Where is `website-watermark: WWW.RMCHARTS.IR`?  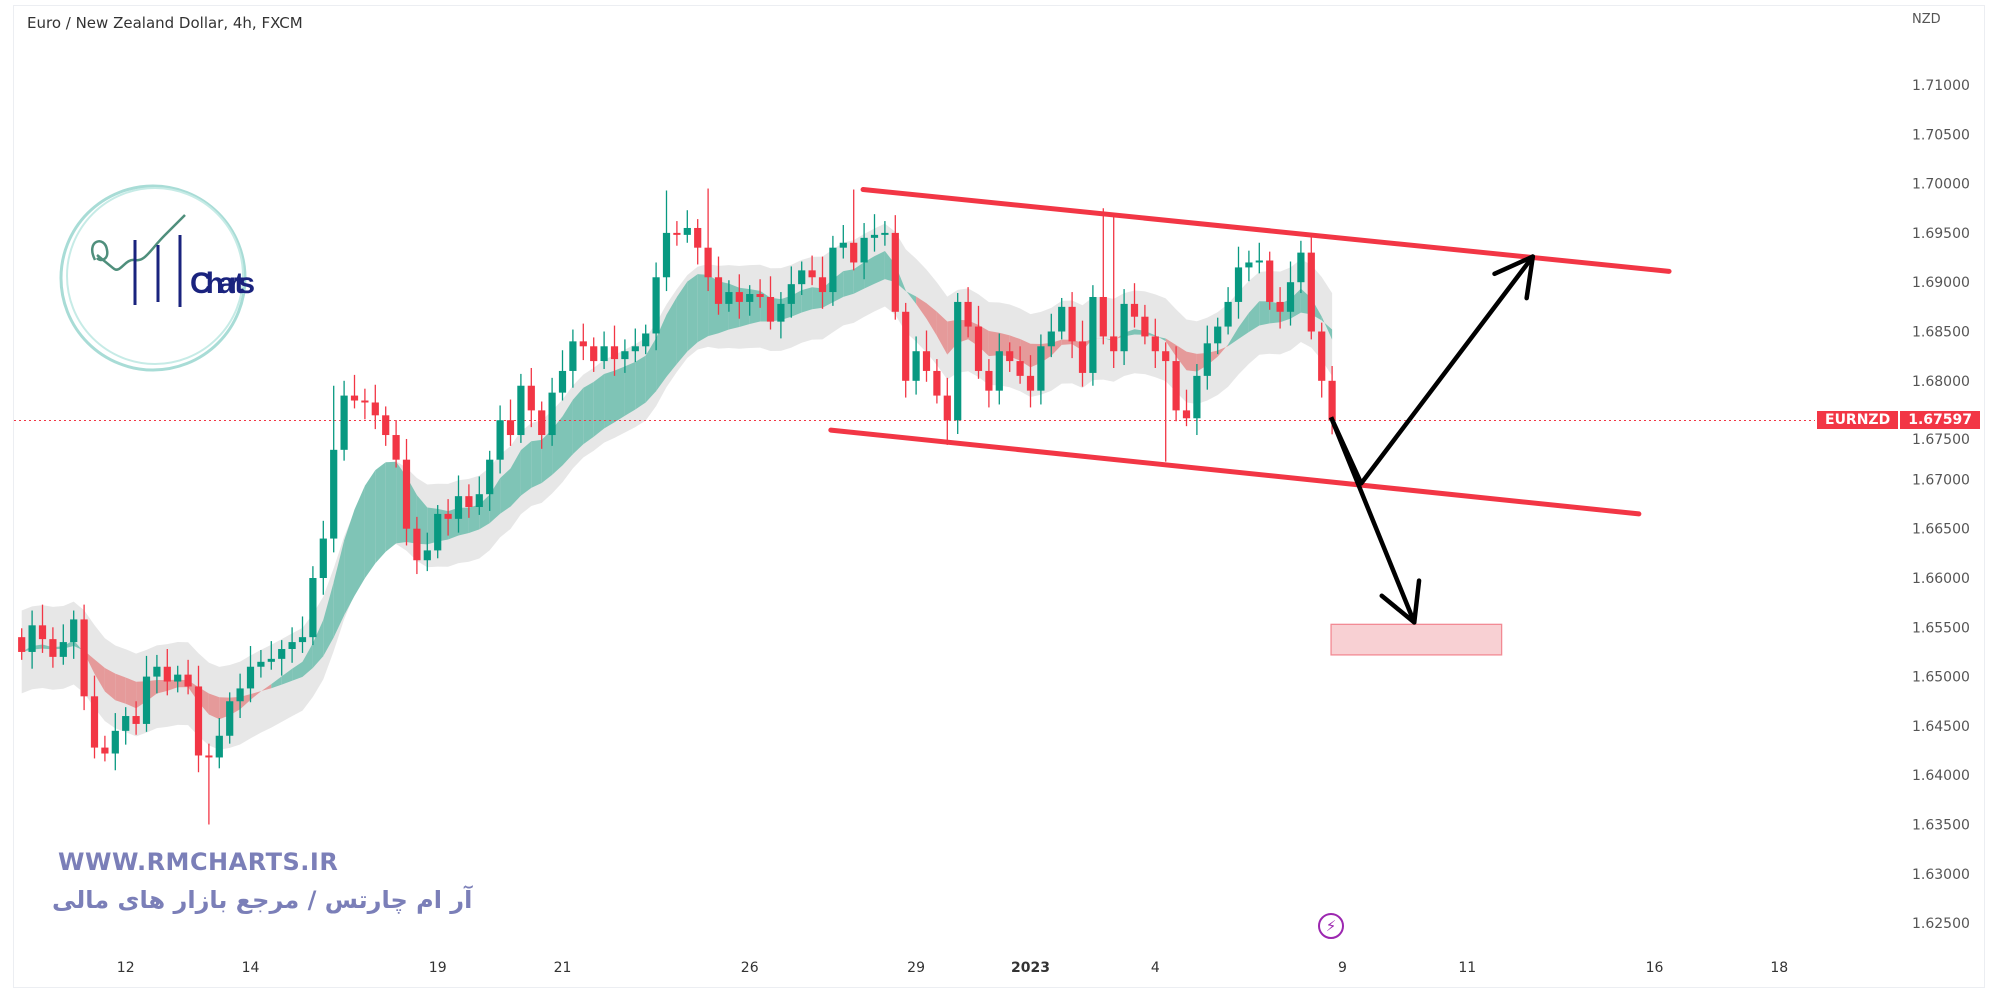
website-watermark: WWW.RMCHARTS.IR is located at coordinates (198, 862).